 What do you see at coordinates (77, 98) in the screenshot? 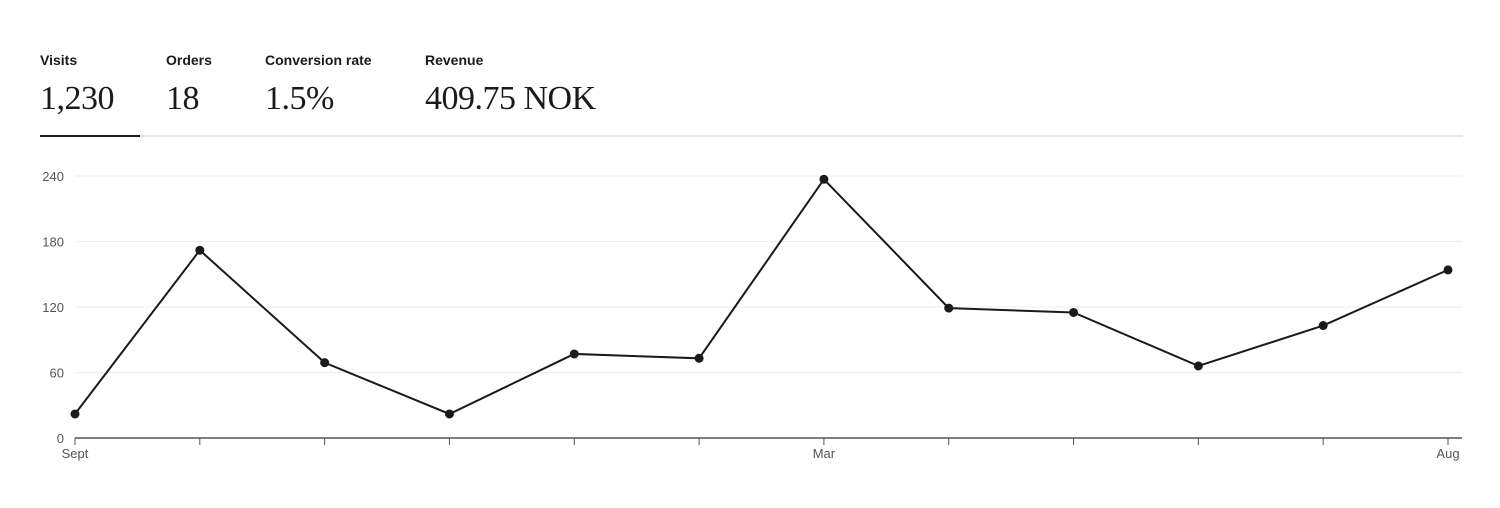
I see `tab-value: 1,230` at bounding box center [77, 98].